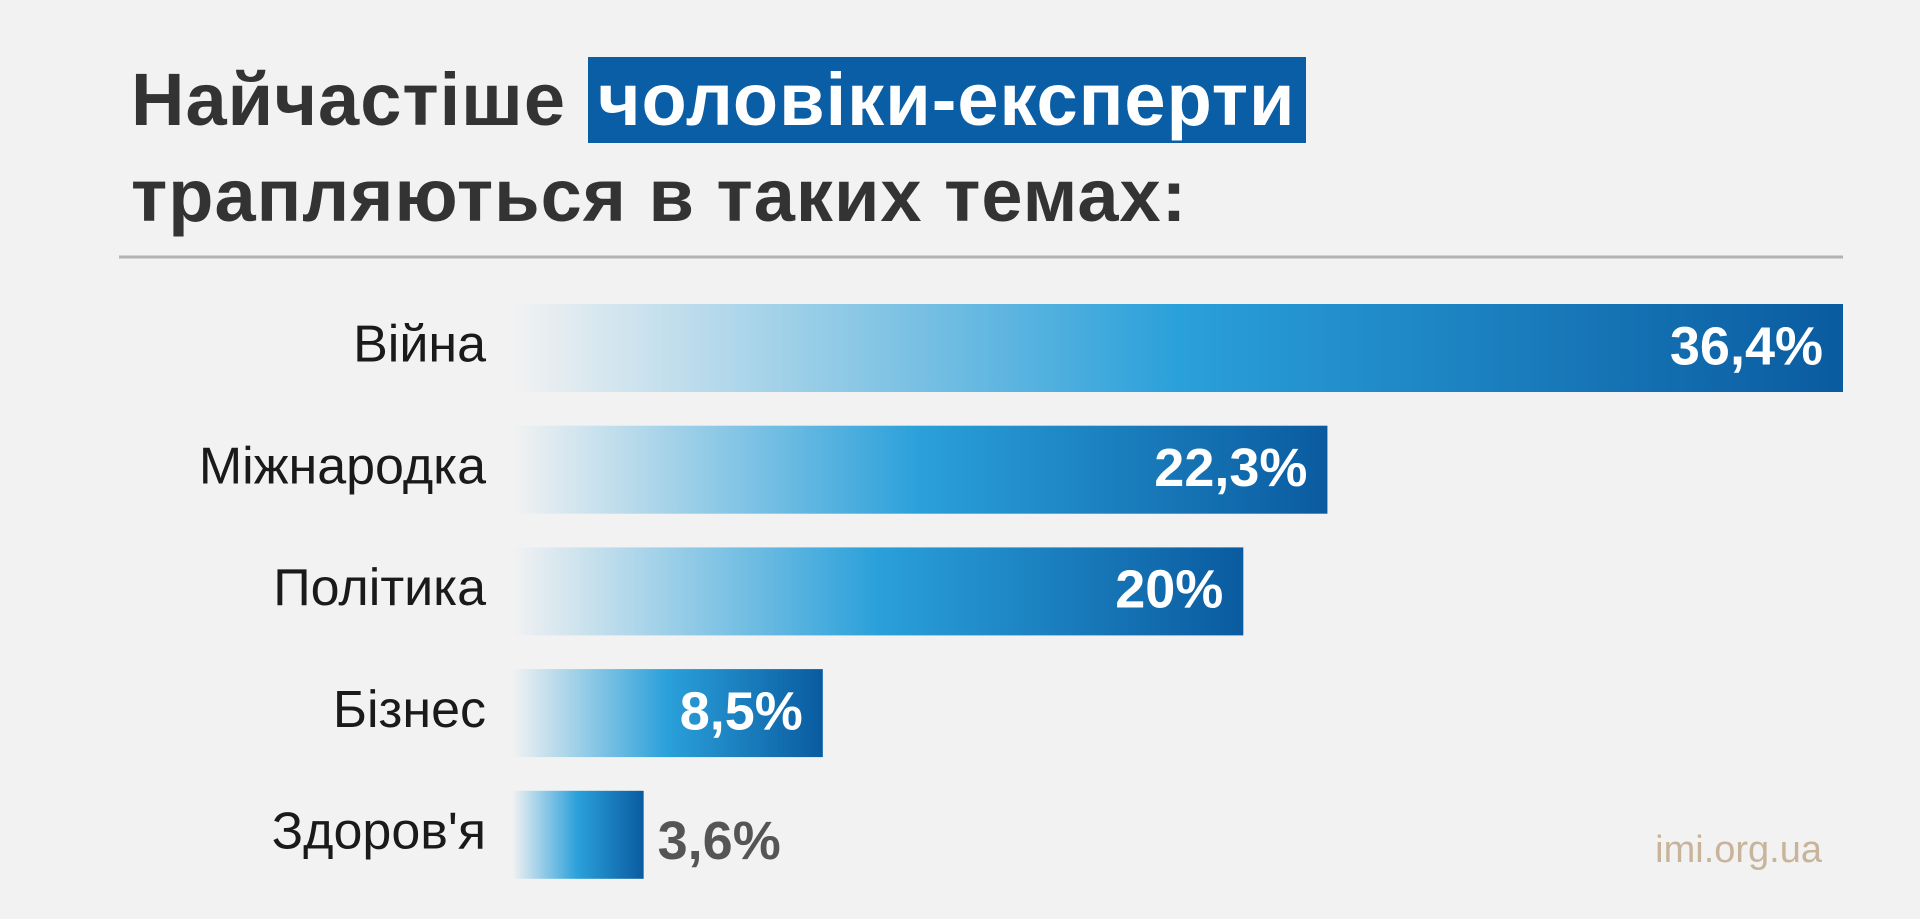 This screenshot has height=919, width=1920. What do you see at coordinates (348, 99) in the screenshot?
I see `title-part: Найчастіше` at bounding box center [348, 99].